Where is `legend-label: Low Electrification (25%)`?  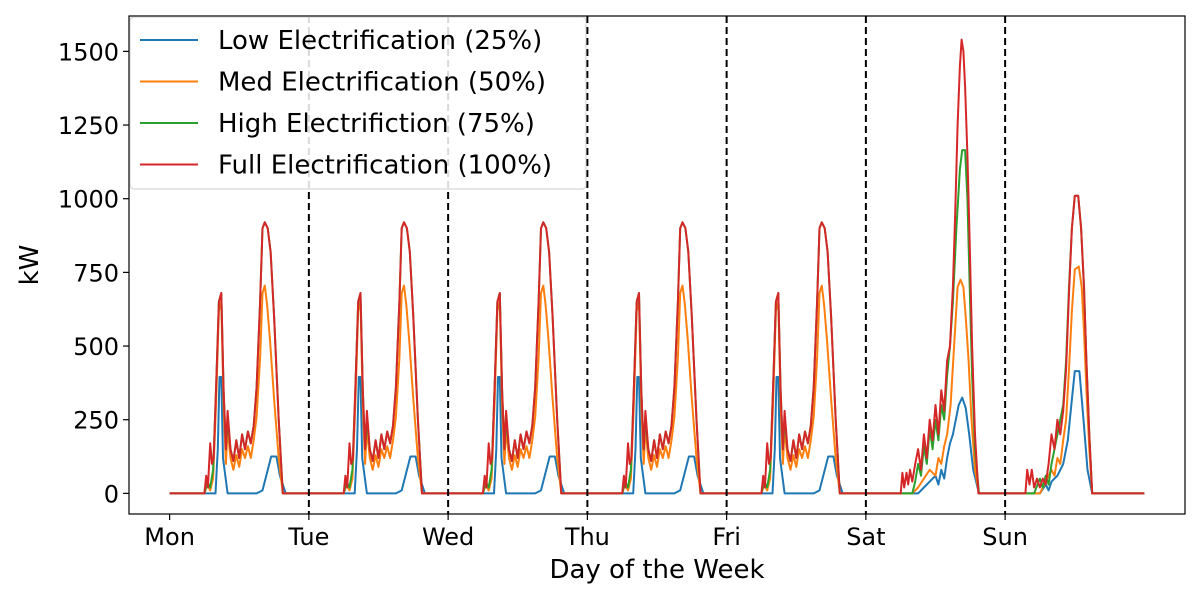 legend-label: Low Electrification (25%) is located at coordinates (380, 41).